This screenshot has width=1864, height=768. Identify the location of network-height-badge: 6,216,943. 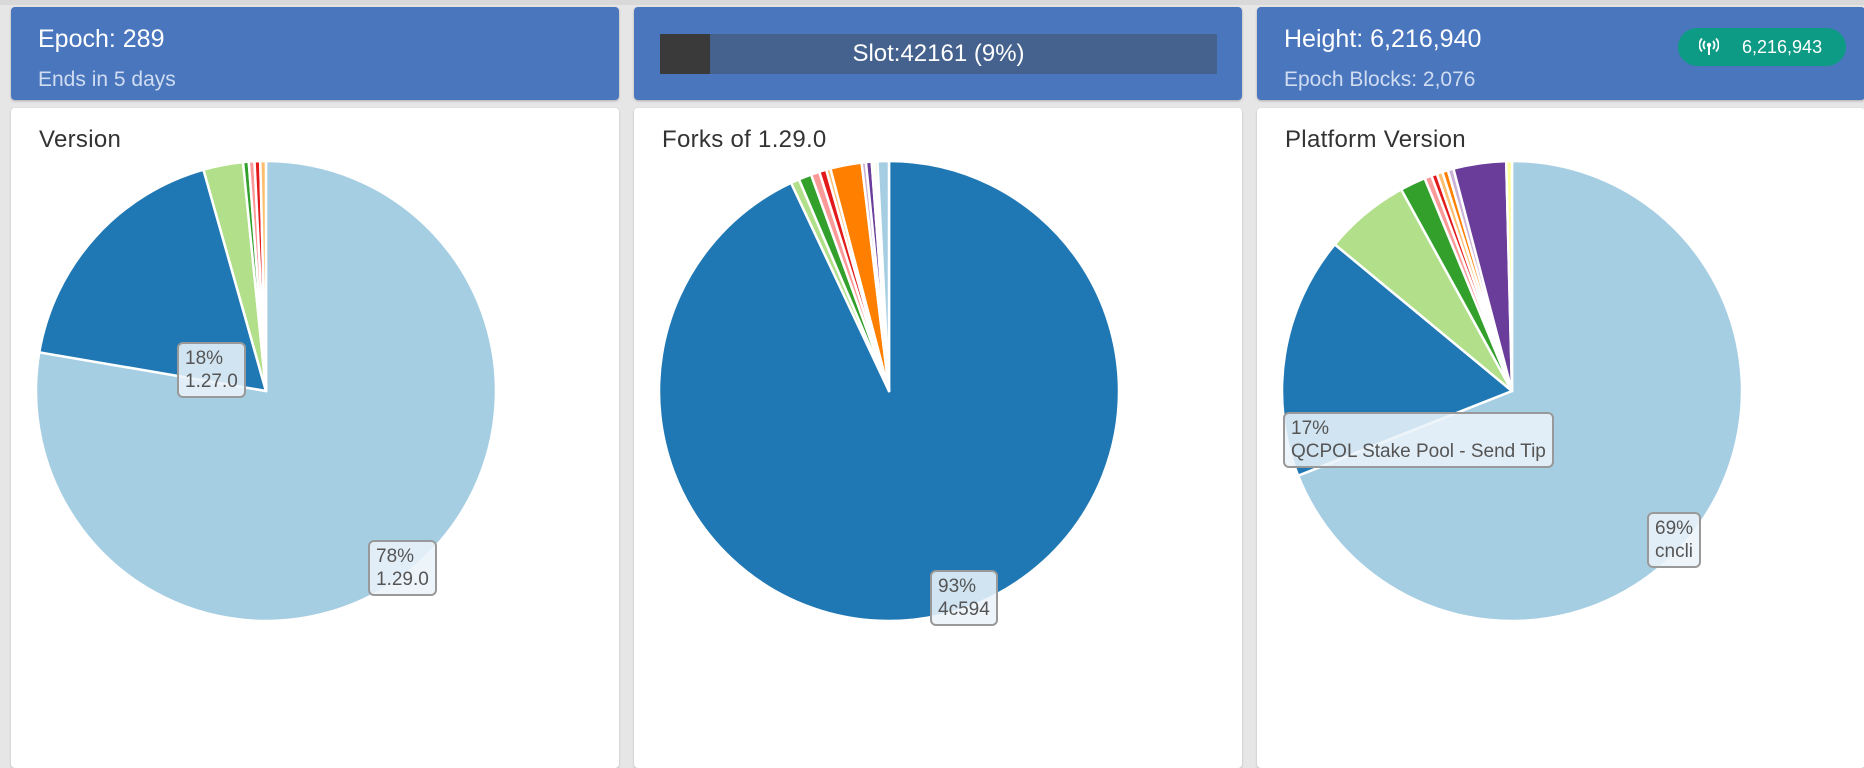
(1762, 47).